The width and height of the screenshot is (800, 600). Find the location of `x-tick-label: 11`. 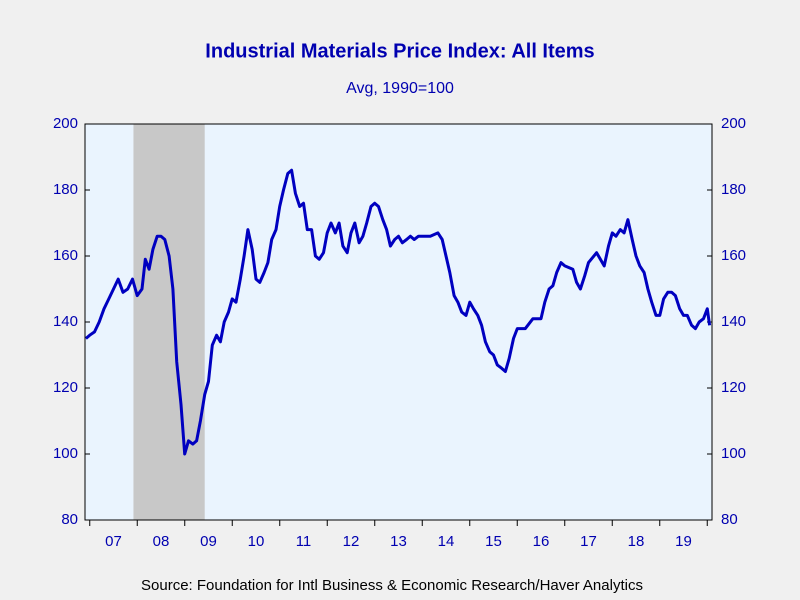

x-tick-label: 11 is located at coordinates (304, 541).